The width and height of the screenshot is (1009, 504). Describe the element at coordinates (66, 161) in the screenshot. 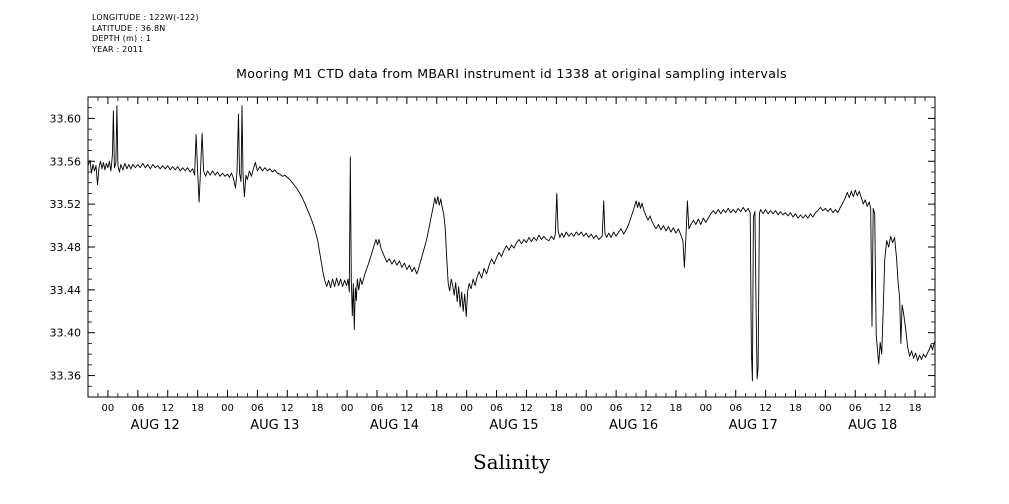

I see `y-tick-label: 33.56` at that location.